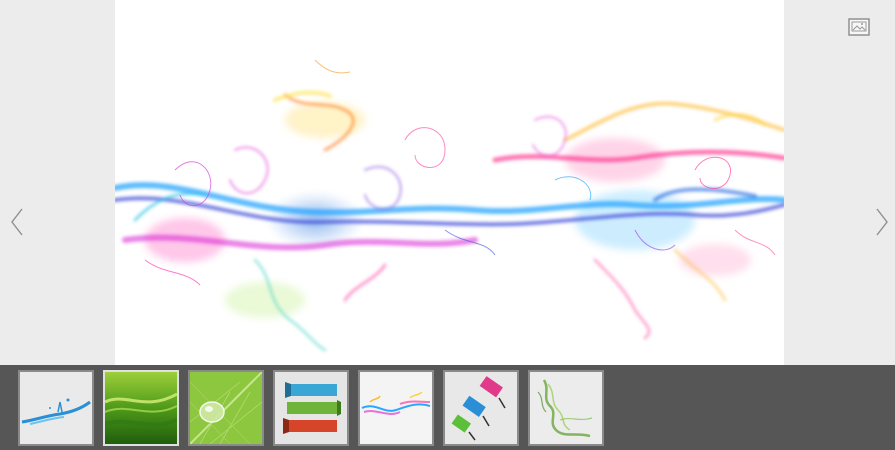  I want to click on thumbnail-paper-tags, so click(481, 408).